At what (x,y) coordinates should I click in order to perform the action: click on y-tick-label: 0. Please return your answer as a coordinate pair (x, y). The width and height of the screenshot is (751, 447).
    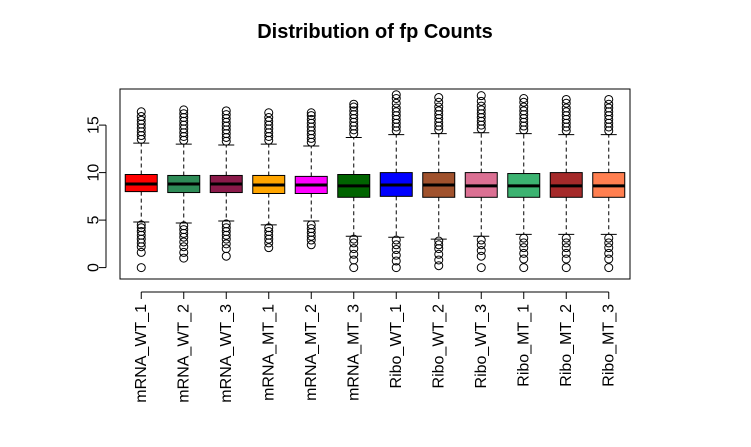
    Looking at the image, I should click on (94, 267).